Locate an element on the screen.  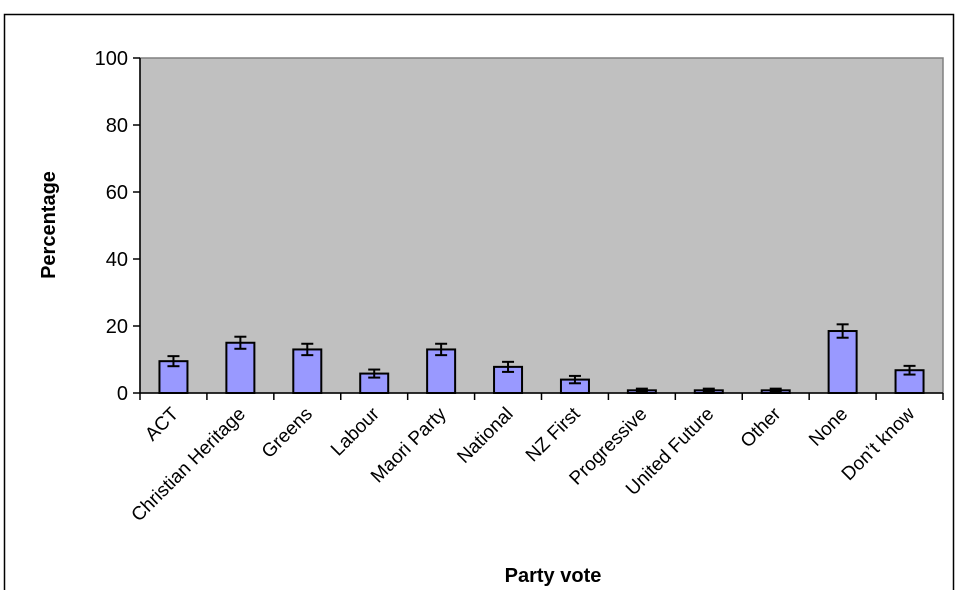
x-tick-label-1: Christian Heritage is located at coordinates (189, 465).